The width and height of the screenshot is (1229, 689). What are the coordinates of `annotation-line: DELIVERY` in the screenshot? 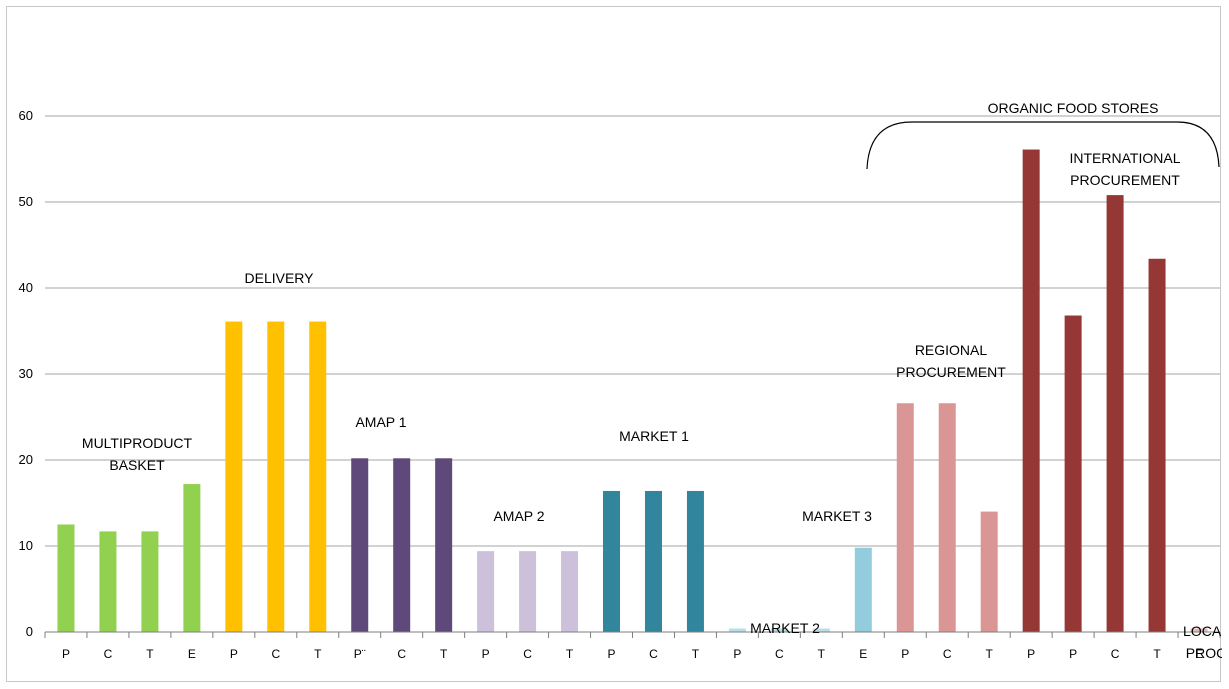 It's located at (280, 278).